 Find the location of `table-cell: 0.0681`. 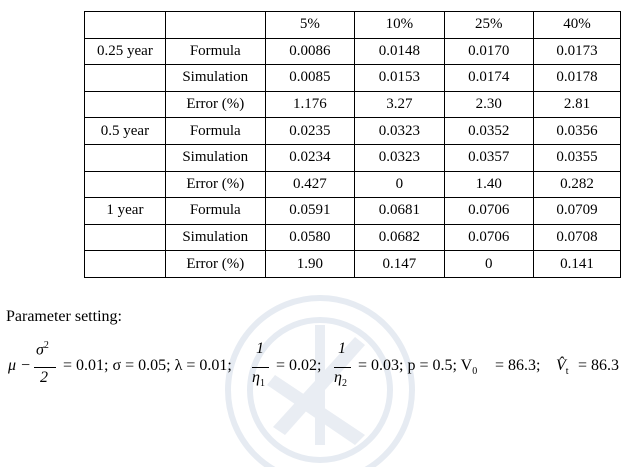

table-cell: 0.0681 is located at coordinates (399, 211).